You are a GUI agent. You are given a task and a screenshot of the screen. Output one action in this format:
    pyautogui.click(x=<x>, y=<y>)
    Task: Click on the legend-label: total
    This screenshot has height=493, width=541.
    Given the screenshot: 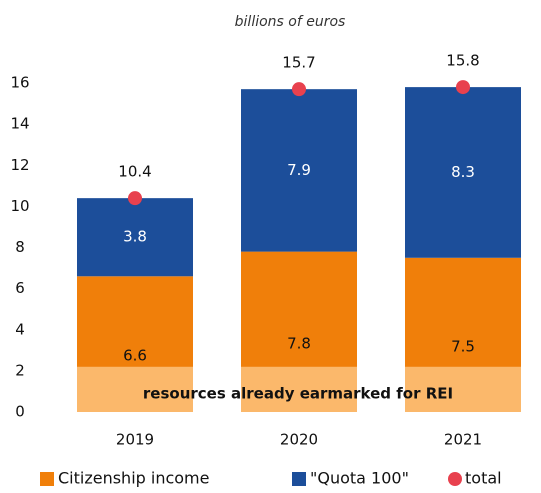 What is the action you would take?
    pyautogui.click(x=483, y=478)
    